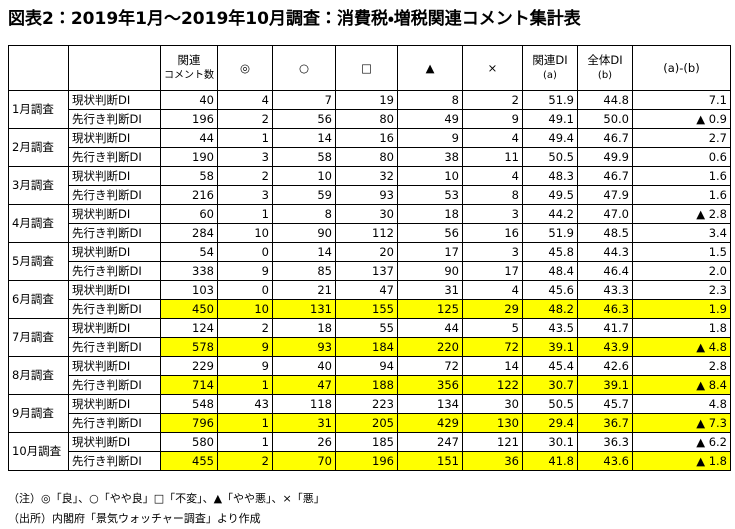 This screenshot has height=529, width=735. What do you see at coordinates (189, 461) in the screenshot?
I see `value-cell: 455` at bounding box center [189, 461].